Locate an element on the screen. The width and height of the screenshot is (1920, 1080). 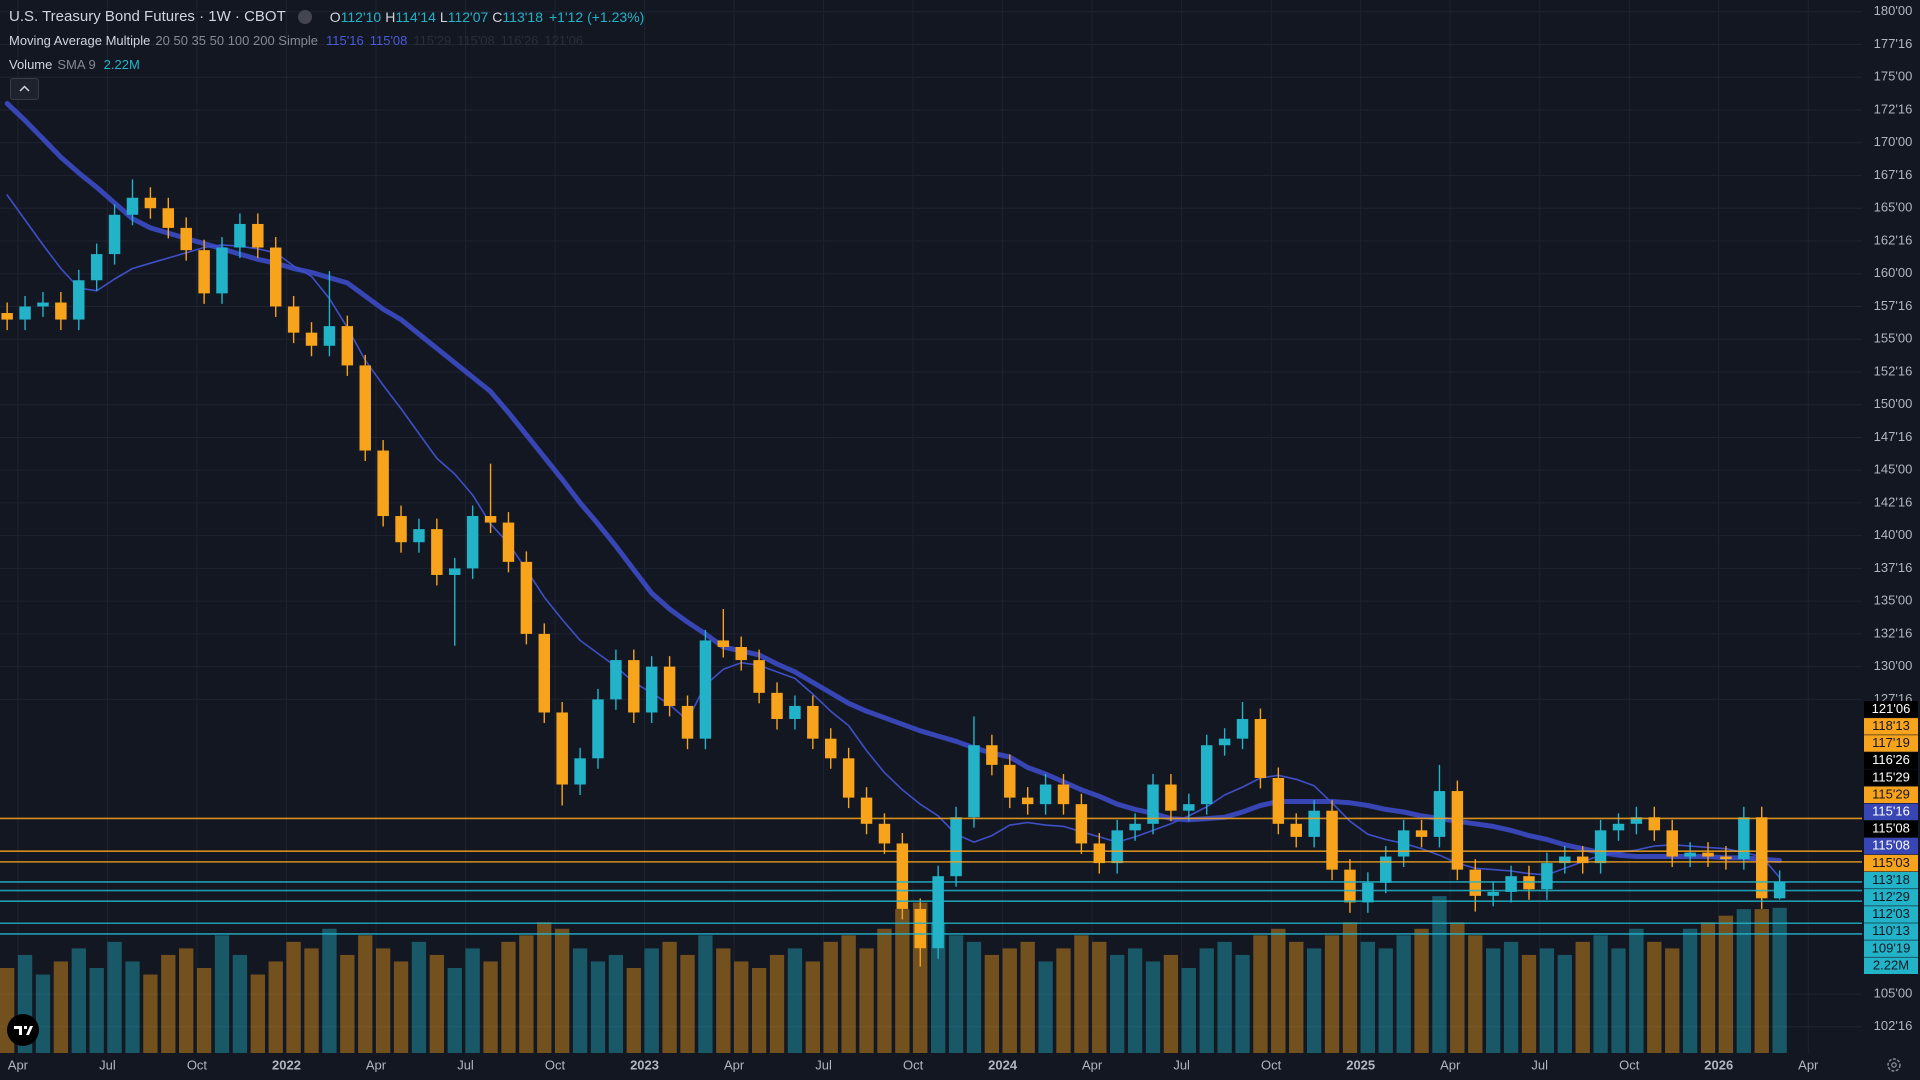
indicator-value: 115'08 is located at coordinates (476, 40).